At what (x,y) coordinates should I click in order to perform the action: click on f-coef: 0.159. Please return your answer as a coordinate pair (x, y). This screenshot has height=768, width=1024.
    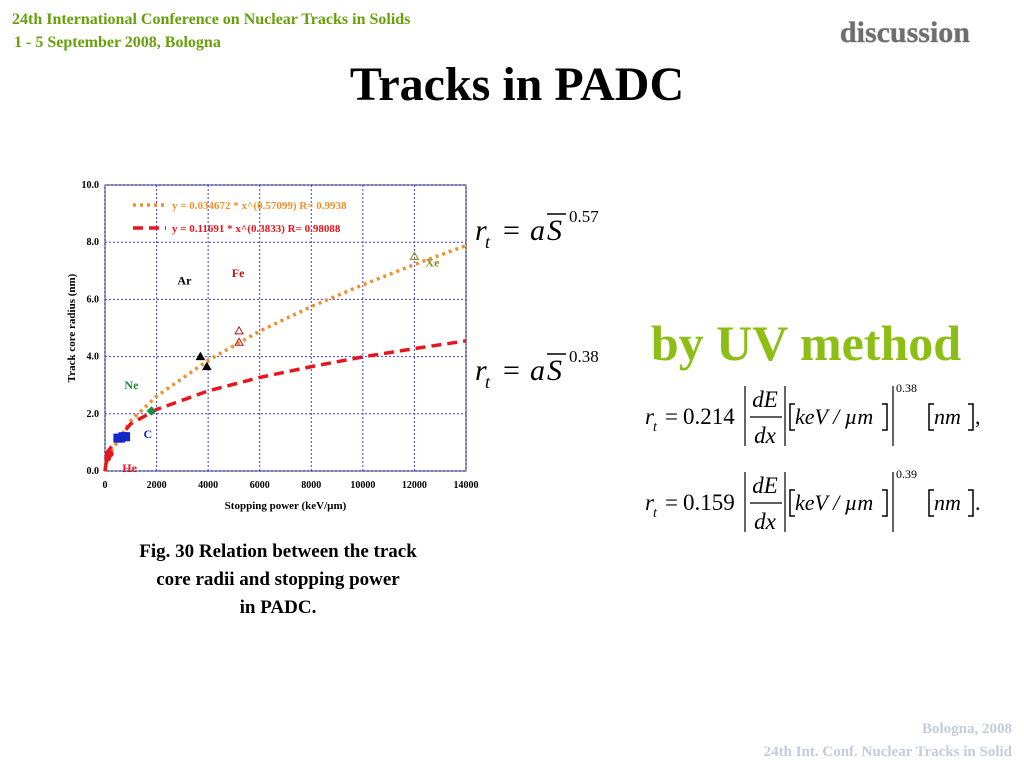
    Looking at the image, I should click on (709, 502).